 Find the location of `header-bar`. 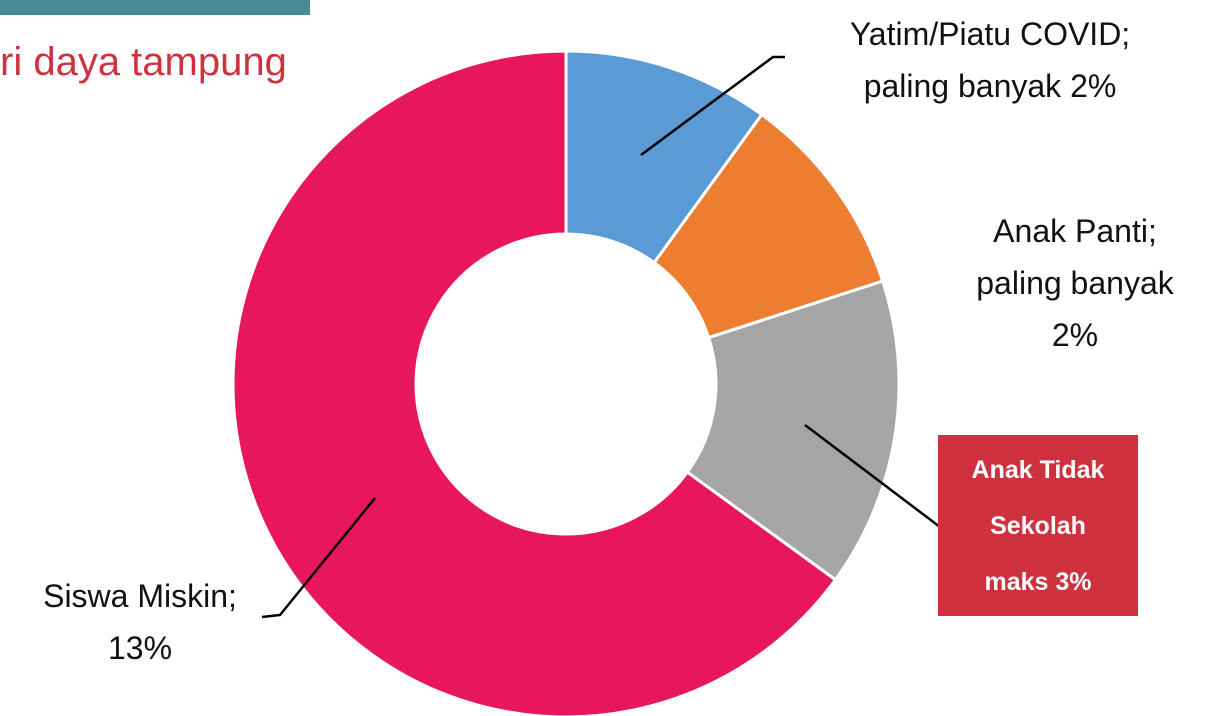

header-bar is located at coordinates (155, 7).